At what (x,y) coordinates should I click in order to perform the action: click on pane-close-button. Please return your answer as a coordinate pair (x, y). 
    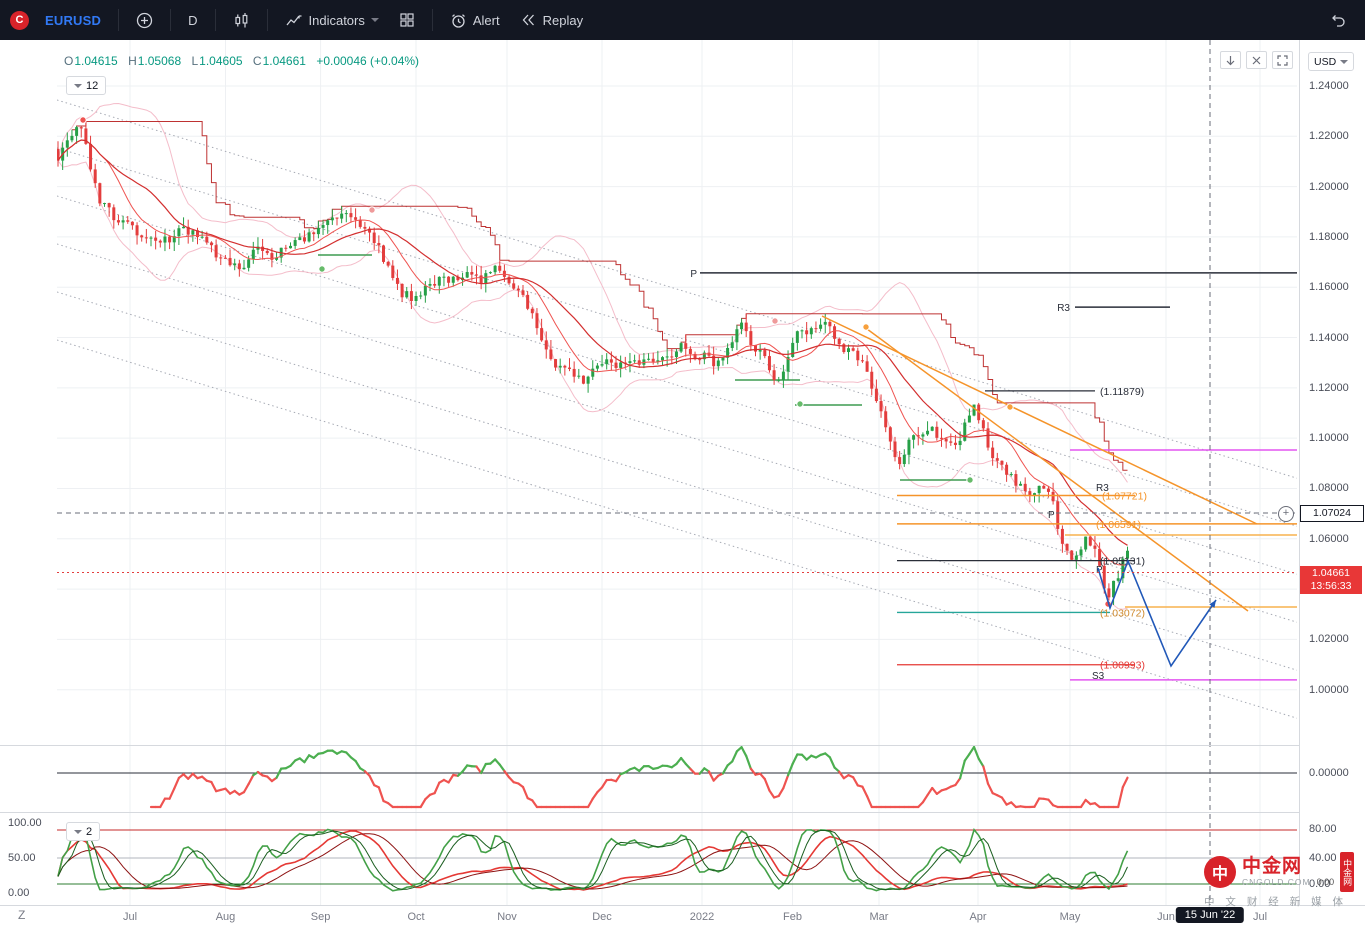
    Looking at the image, I should click on (1256, 60).